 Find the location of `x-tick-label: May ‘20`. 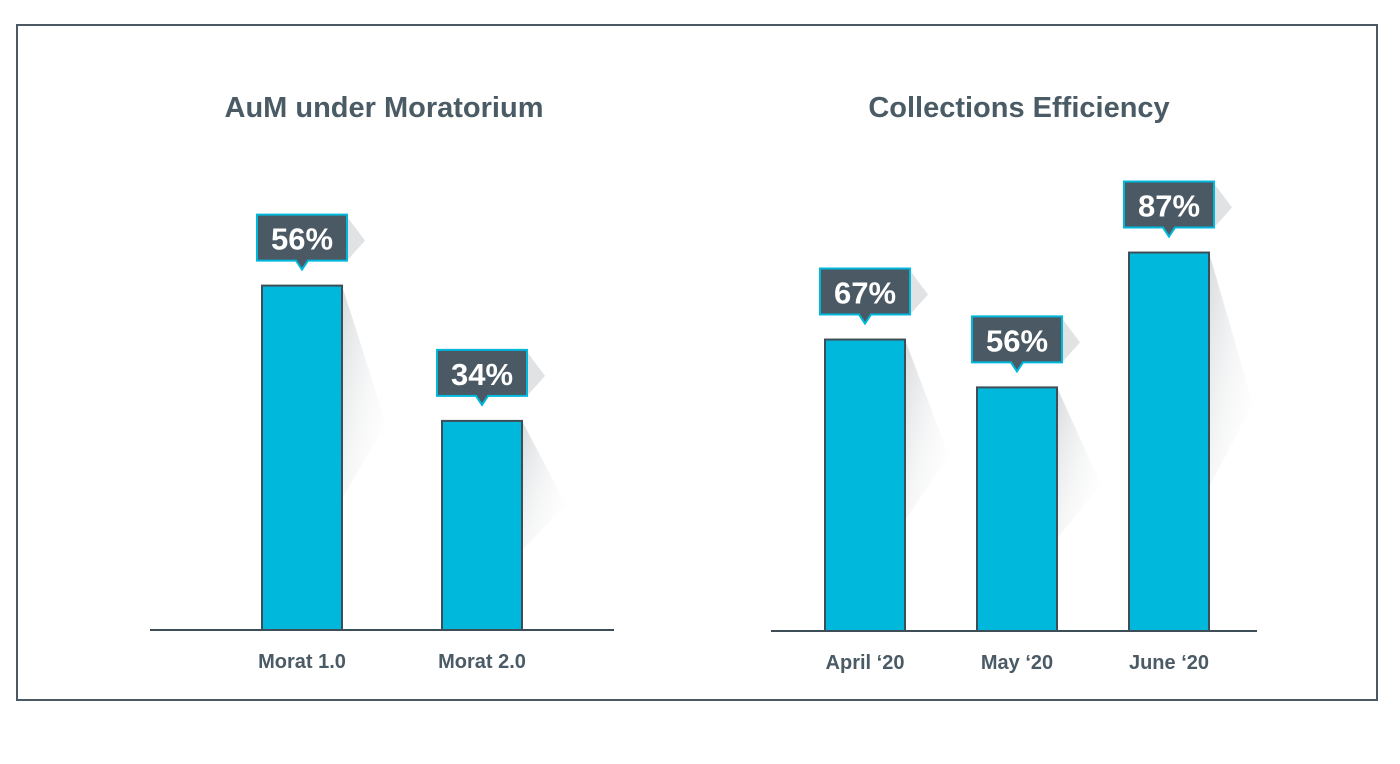

x-tick-label: May ‘20 is located at coordinates (1017, 663).